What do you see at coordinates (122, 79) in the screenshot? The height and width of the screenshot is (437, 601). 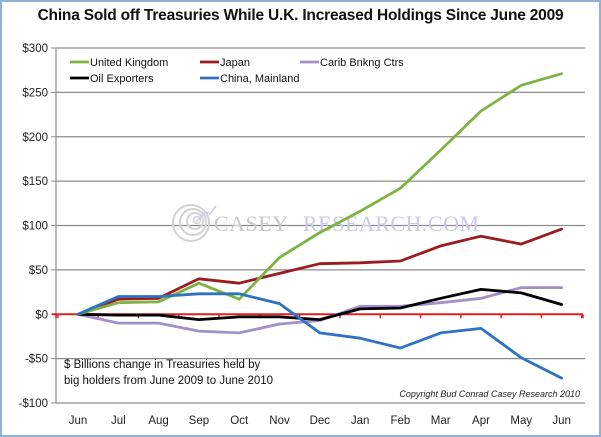 I see `legend-label: Oil Exporters` at bounding box center [122, 79].